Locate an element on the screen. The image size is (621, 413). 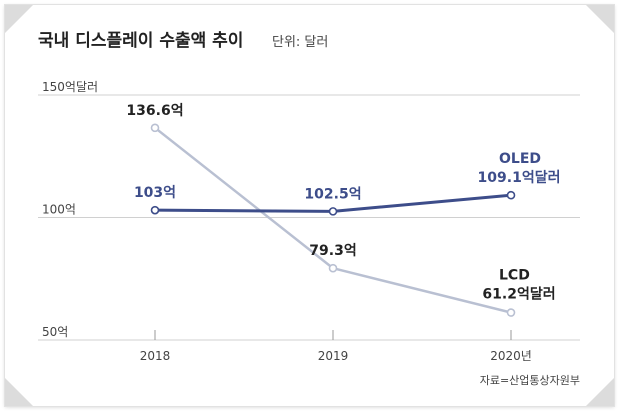
y-tick-label-150: 150억달러 is located at coordinates (70, 87).